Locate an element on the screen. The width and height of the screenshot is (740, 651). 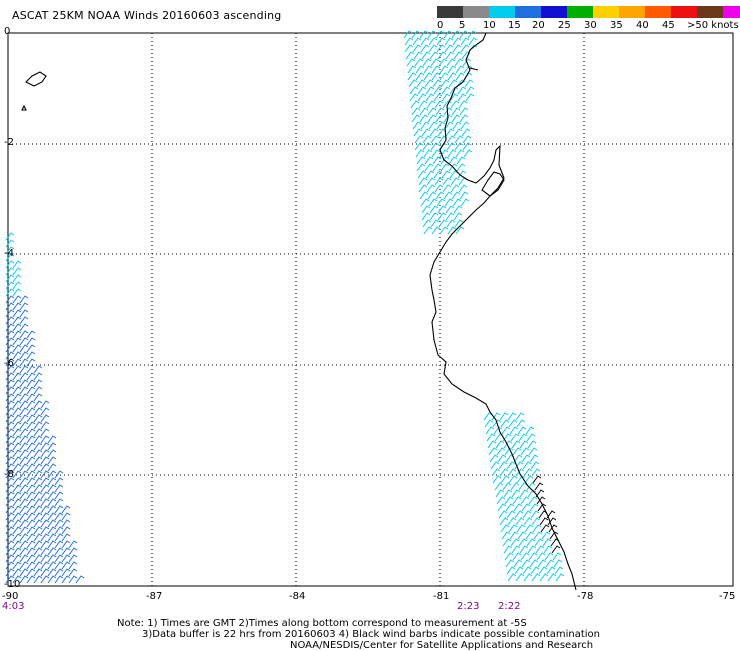
legend-label: 5 is located at coordinates (462, 25).